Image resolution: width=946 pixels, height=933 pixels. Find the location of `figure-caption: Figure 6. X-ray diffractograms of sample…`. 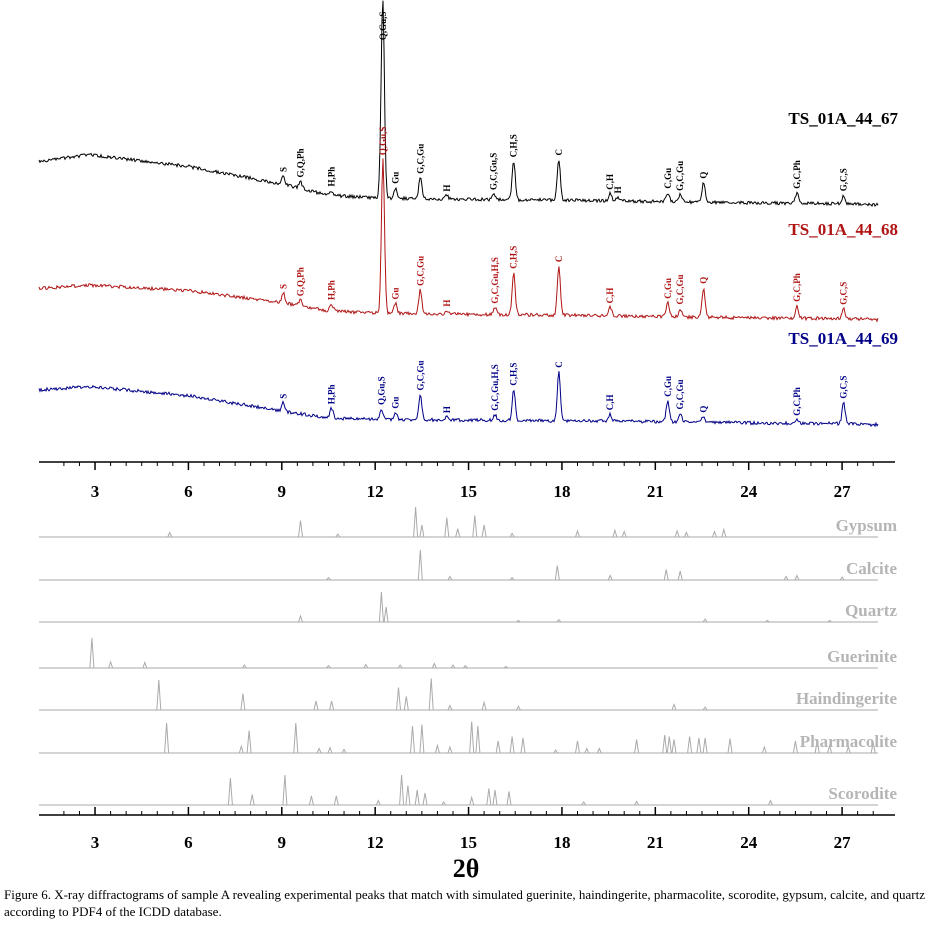

figure-caption: Figure 6. X-ray diffractograms of sample… is located at coordinates (465, 903).